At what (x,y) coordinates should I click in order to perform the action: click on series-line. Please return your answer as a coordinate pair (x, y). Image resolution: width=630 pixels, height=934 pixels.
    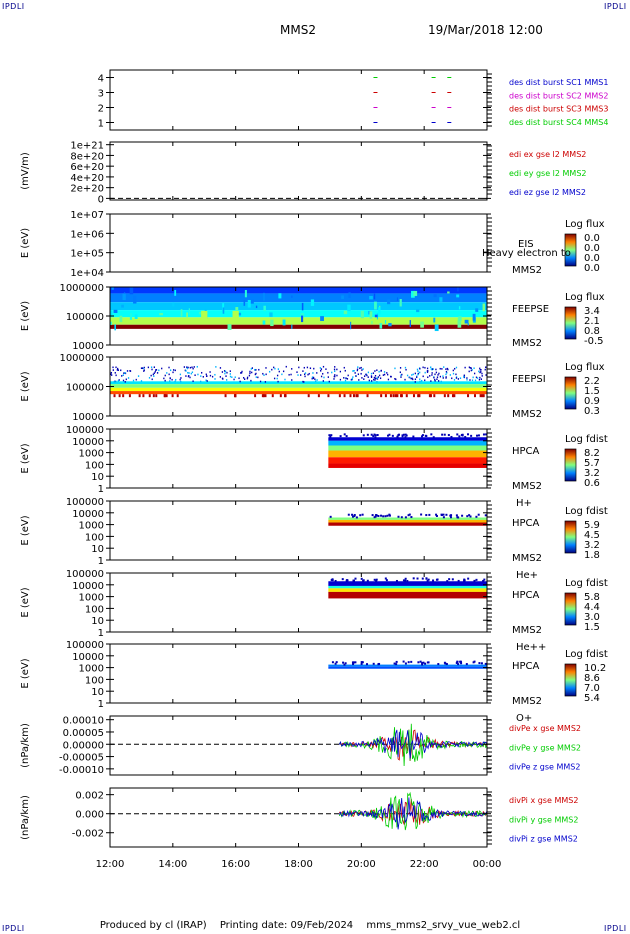
    Looking at the image, I should click on (413, 745).